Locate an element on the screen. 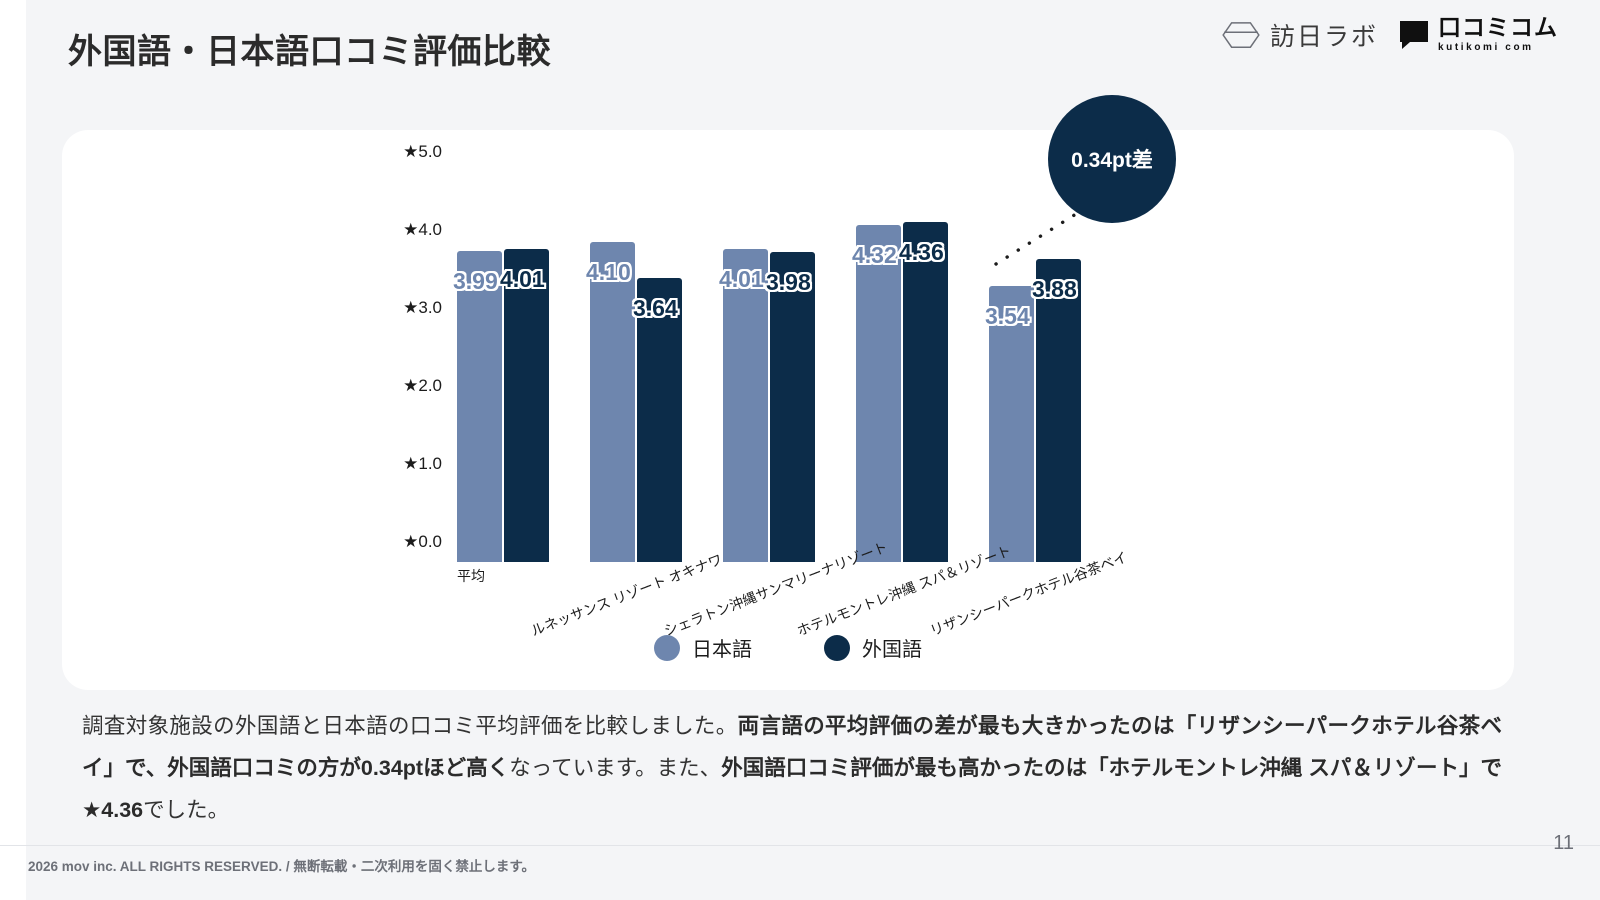 The image size is (1600, 900). bar-value-label: 3.99 is located at coordinates (475, 280).